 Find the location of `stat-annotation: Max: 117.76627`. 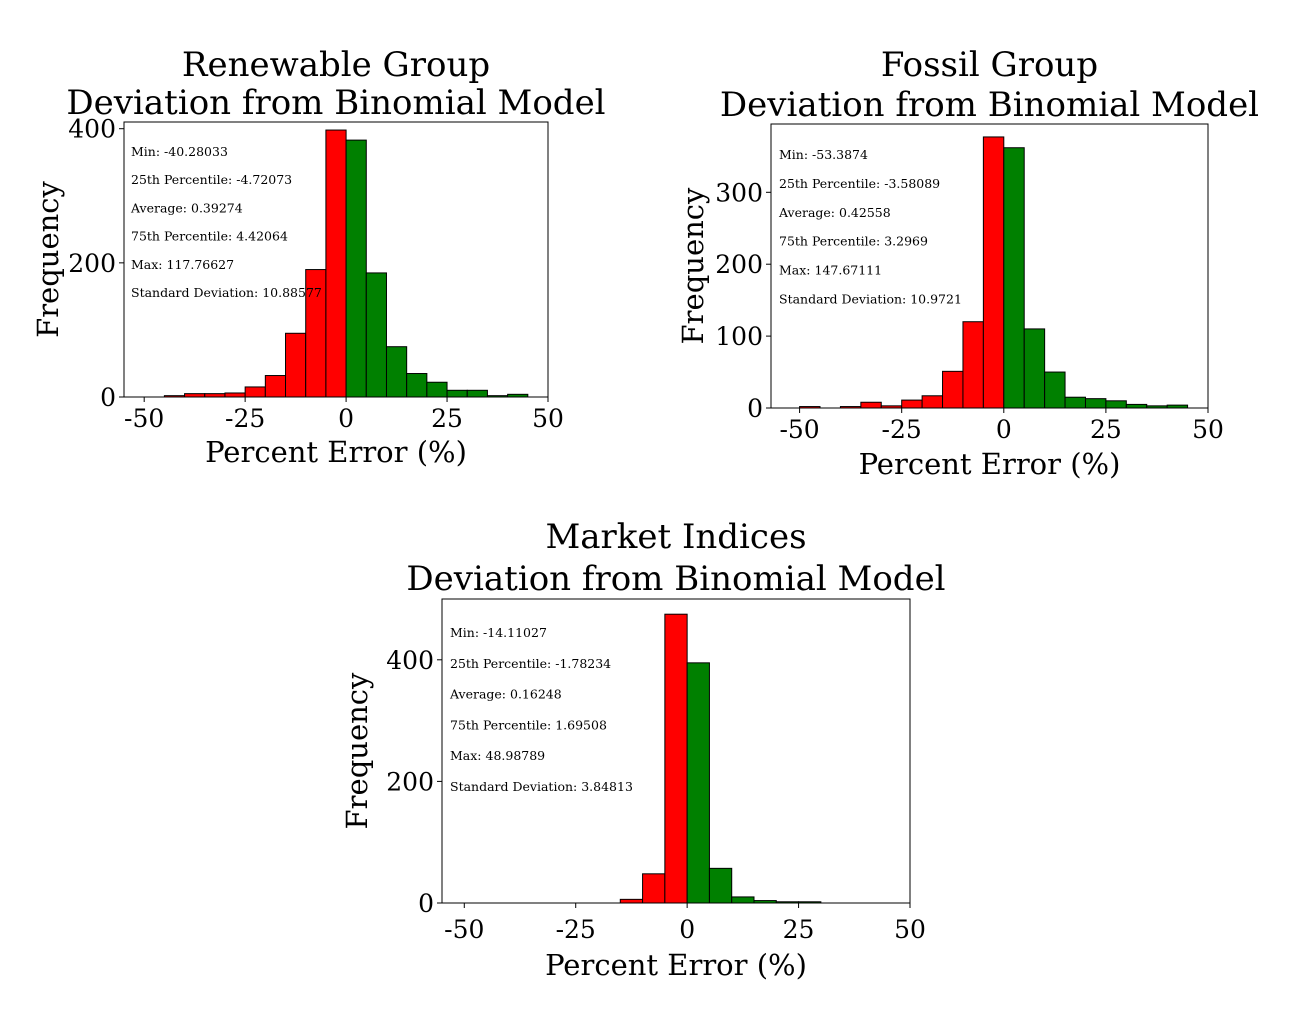

stat-annotation: Max: 117.76627 is located at coordinates (182, 264).